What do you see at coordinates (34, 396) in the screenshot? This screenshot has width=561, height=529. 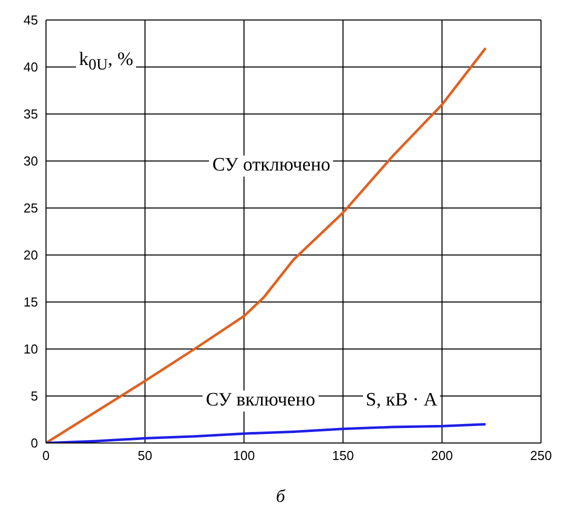 I see `y-tick-label: 5` at bounding box center [34, 396].